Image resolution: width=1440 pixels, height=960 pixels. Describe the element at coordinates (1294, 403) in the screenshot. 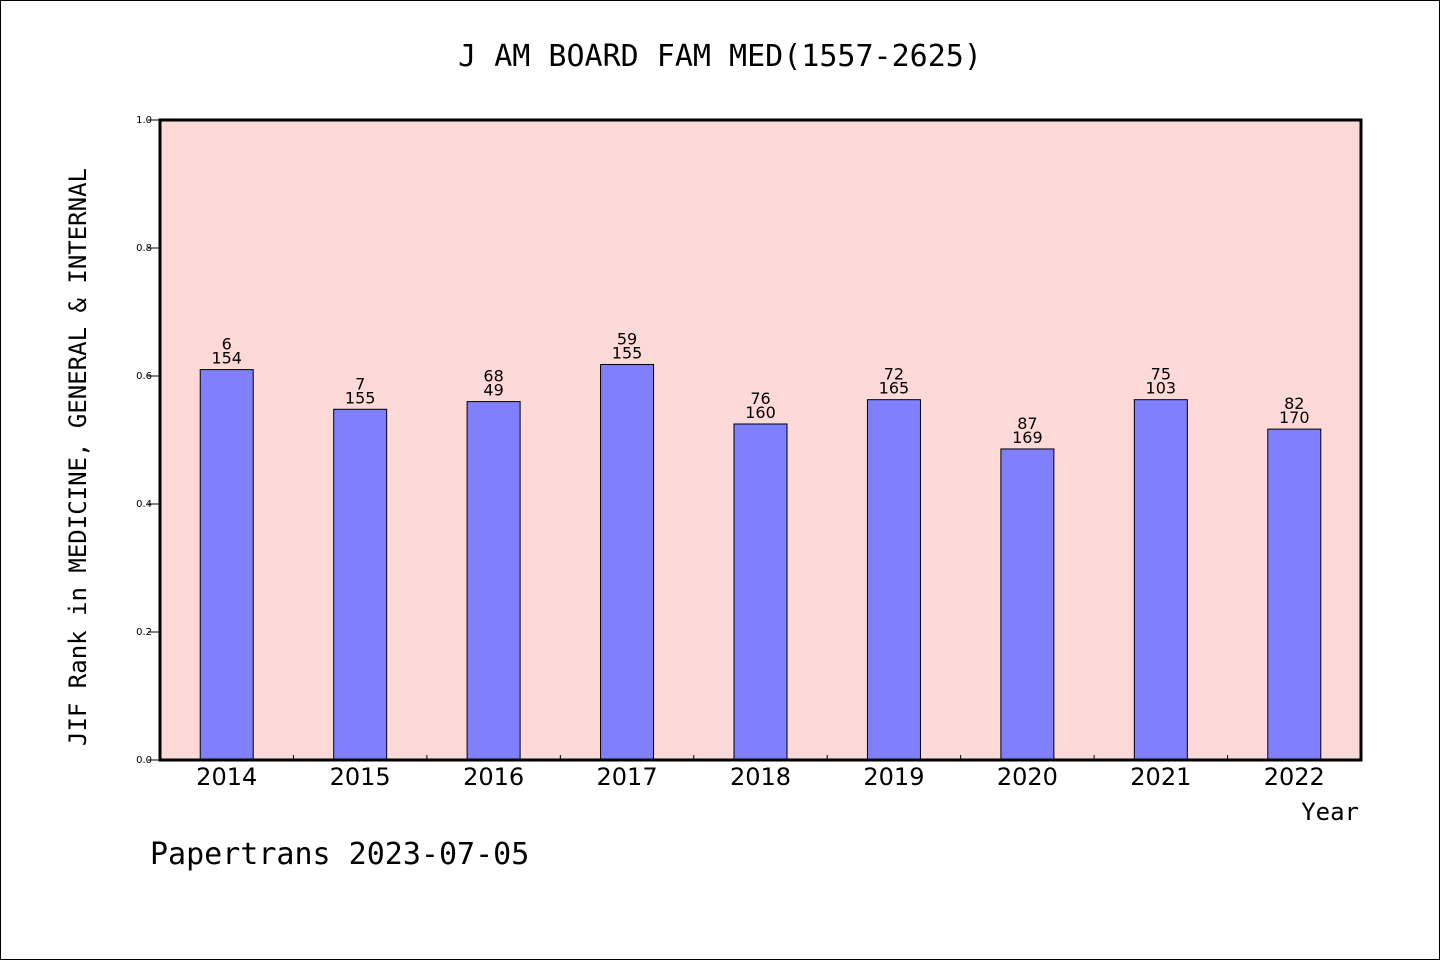

I see `bar-label-top: 82` at that location.